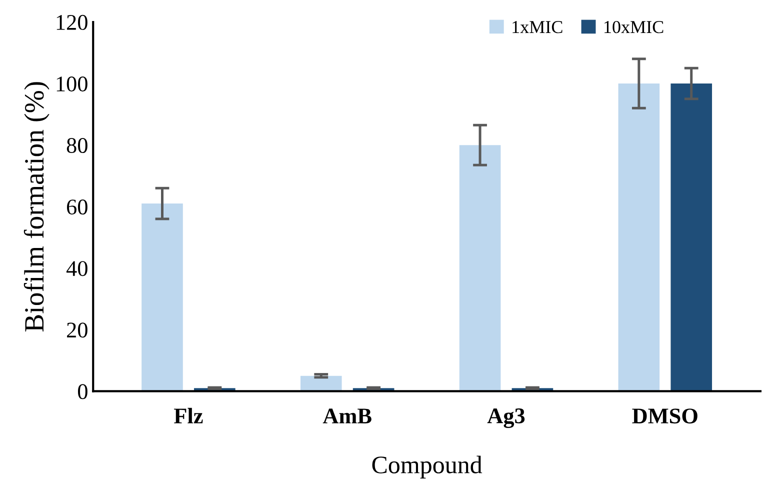 The height and width of the screenshot is (489, 776). Describe the element at coordinates (506, 418) in the screenshot. I see `x-tick-label: Ag3` at that location.